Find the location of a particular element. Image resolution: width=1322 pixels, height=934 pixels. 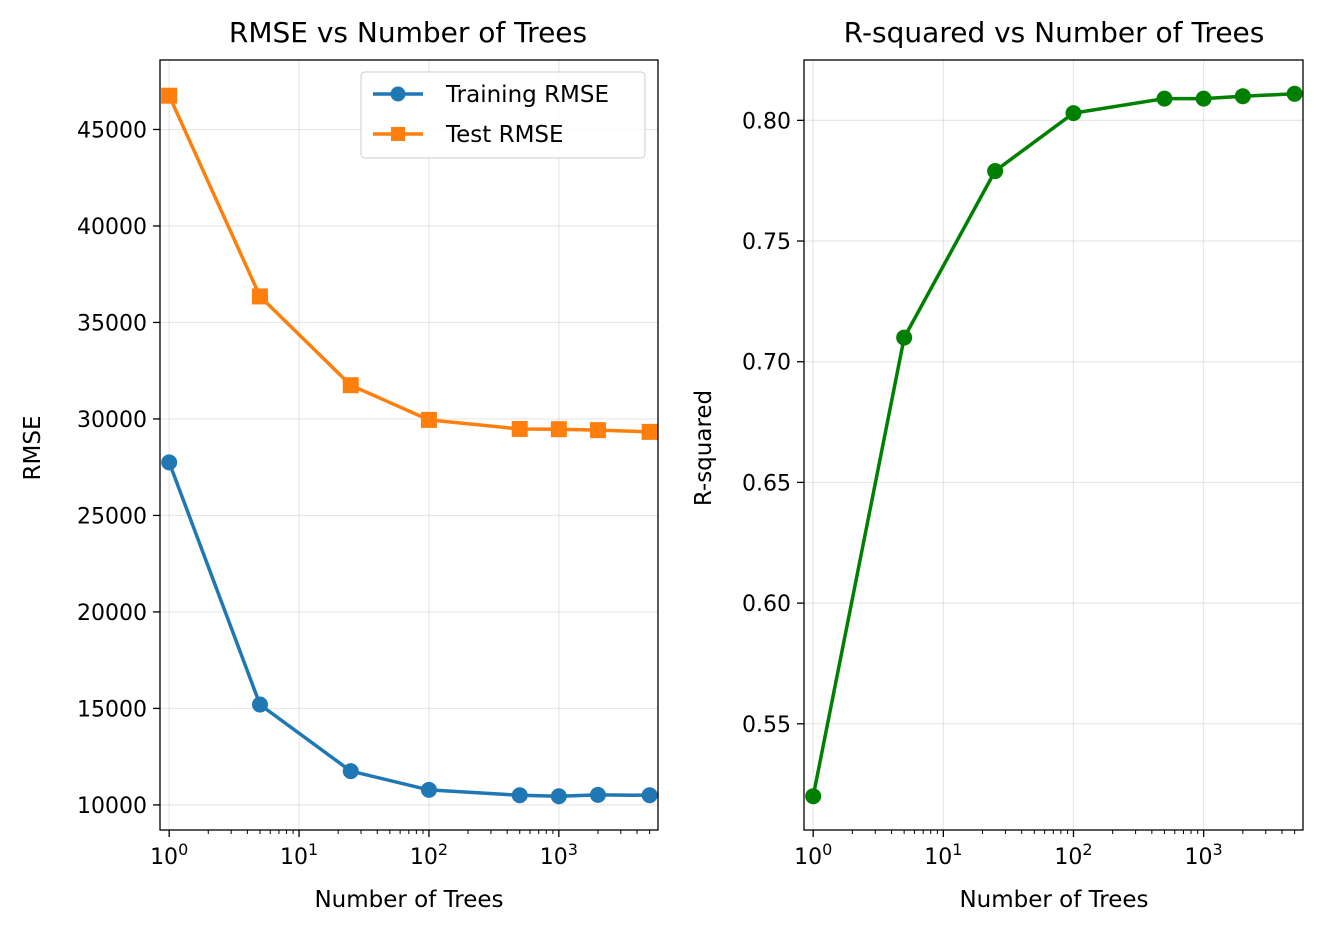

rsquared-x-ticks: 10⁰ 10¹ 10² 10³ is located at coordinates (1008, 850).